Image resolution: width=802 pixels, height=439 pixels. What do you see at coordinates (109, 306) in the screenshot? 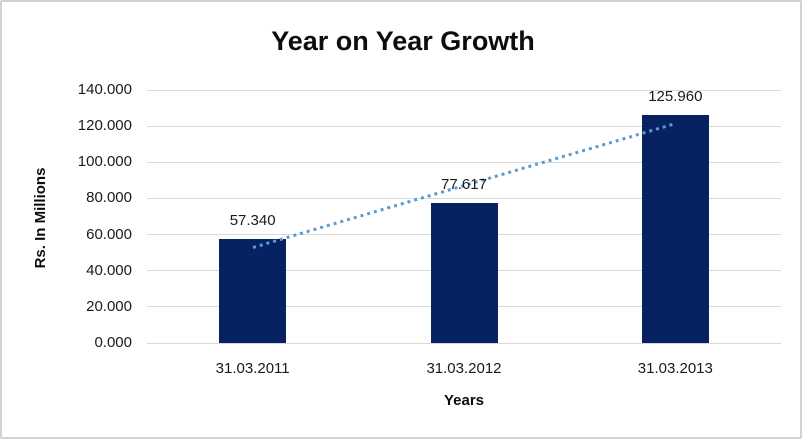
I see `y-tick-label: 20.000` at bounding box center [109, 306].